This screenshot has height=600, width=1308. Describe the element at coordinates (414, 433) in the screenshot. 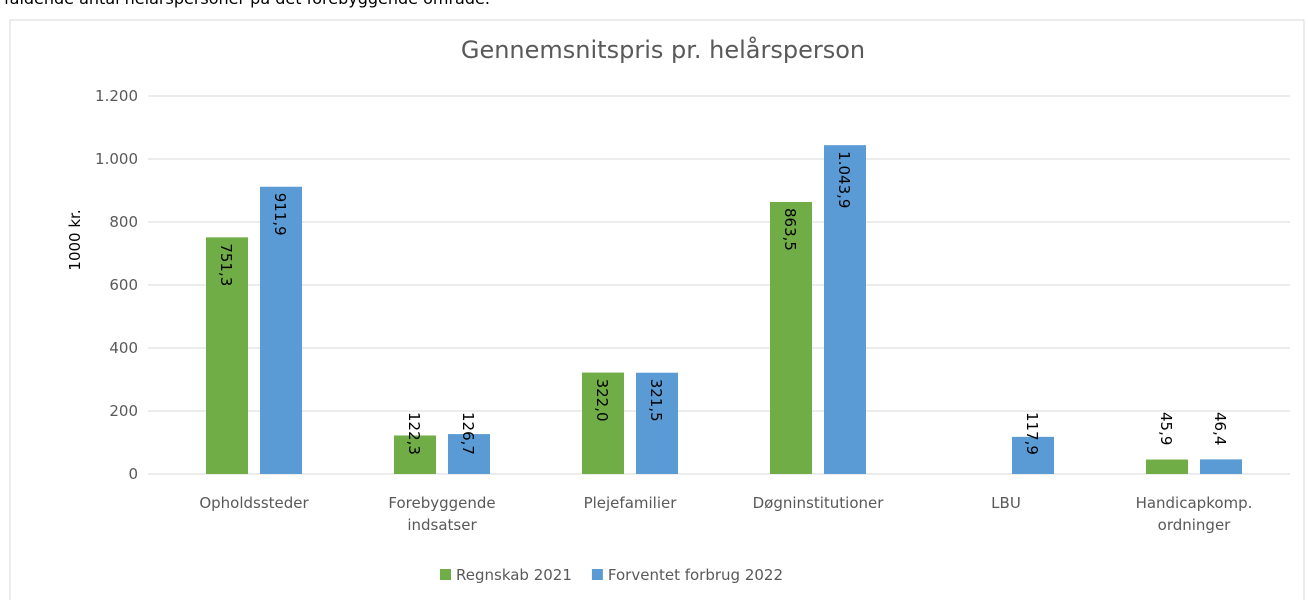

I see `data-label: 122,3` at that location.